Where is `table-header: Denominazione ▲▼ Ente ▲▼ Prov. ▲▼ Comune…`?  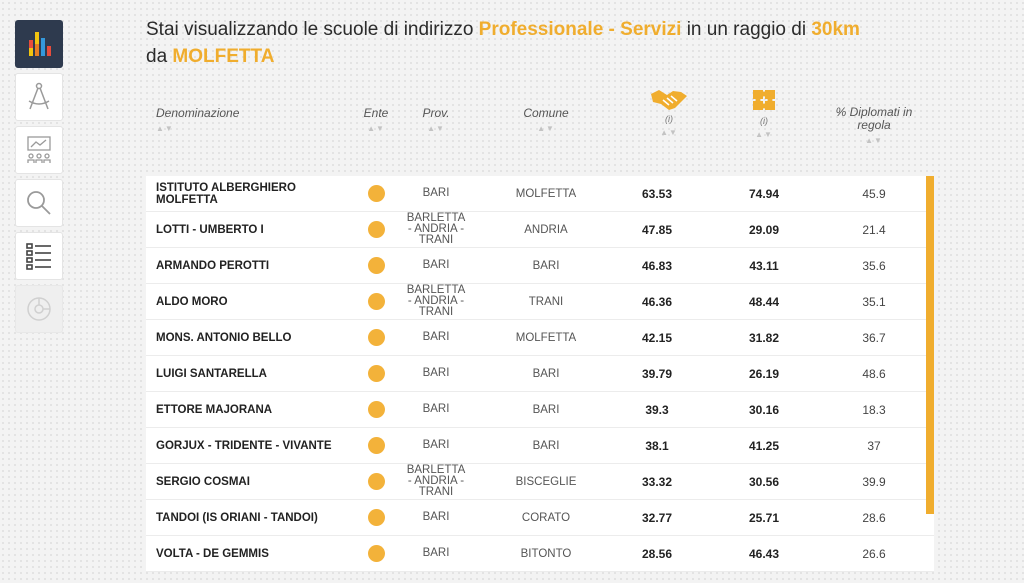
table-header: Denominazione ▲▼ Ente ▲▼ Prov. ▲▼ Comune… is located at coordinates (540, 126).